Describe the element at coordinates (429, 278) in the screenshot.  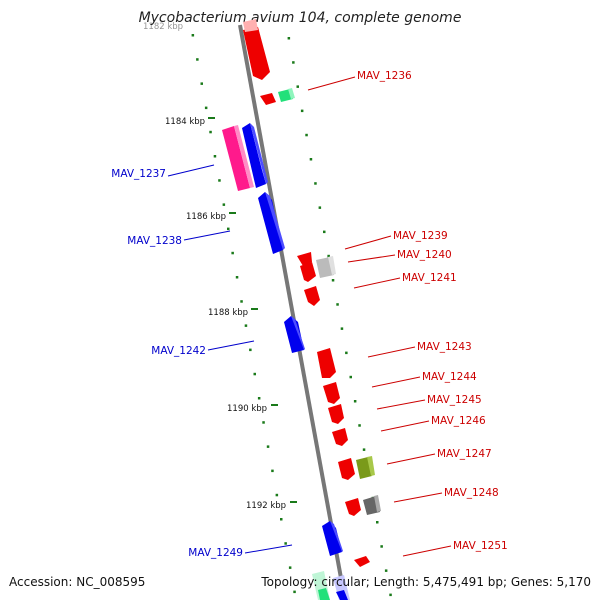
I see `gene-label-right: MAV_1241` at that location.